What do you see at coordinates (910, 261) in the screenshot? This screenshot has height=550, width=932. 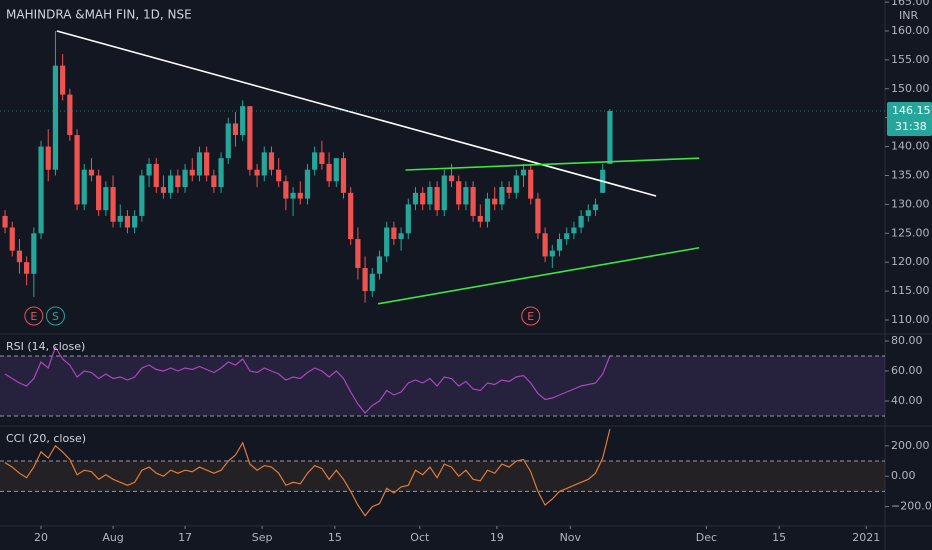 I see `y-tick-label: 120.00` at bounding box center [910, 261].